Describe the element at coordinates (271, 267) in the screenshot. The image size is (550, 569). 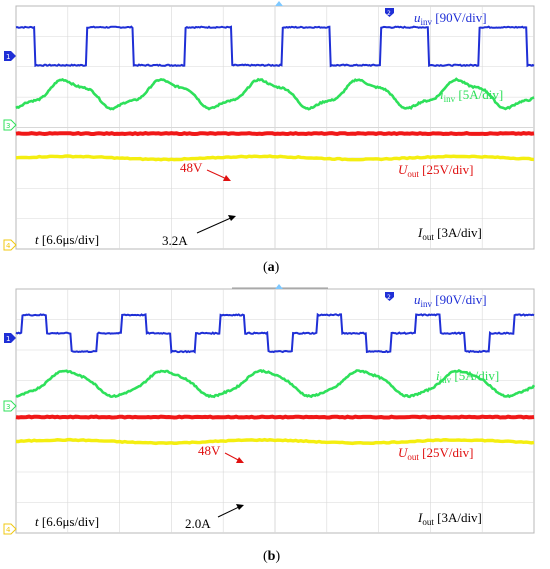
I see `panel-a-caption: (a)` at that location.